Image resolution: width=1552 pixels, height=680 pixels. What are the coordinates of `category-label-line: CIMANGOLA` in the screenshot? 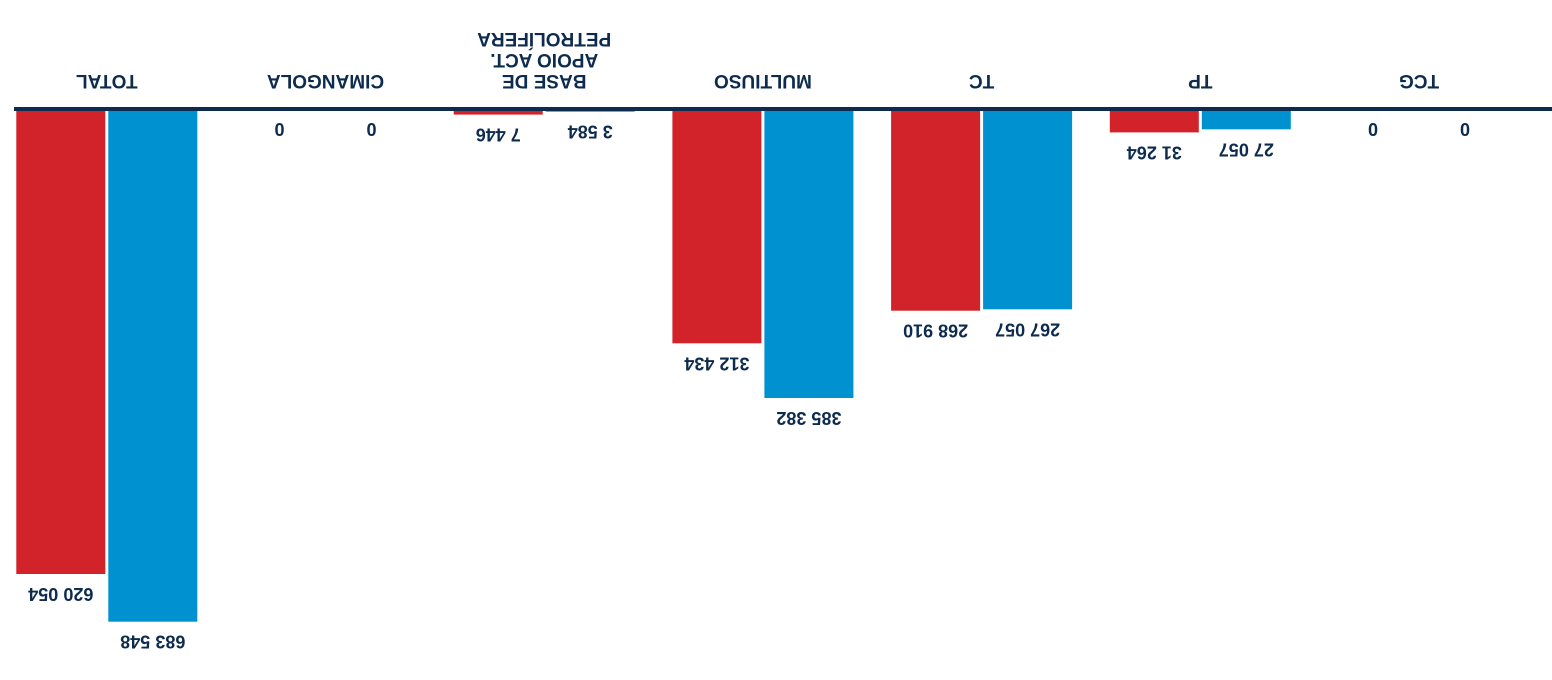 It's located at (325, 80).